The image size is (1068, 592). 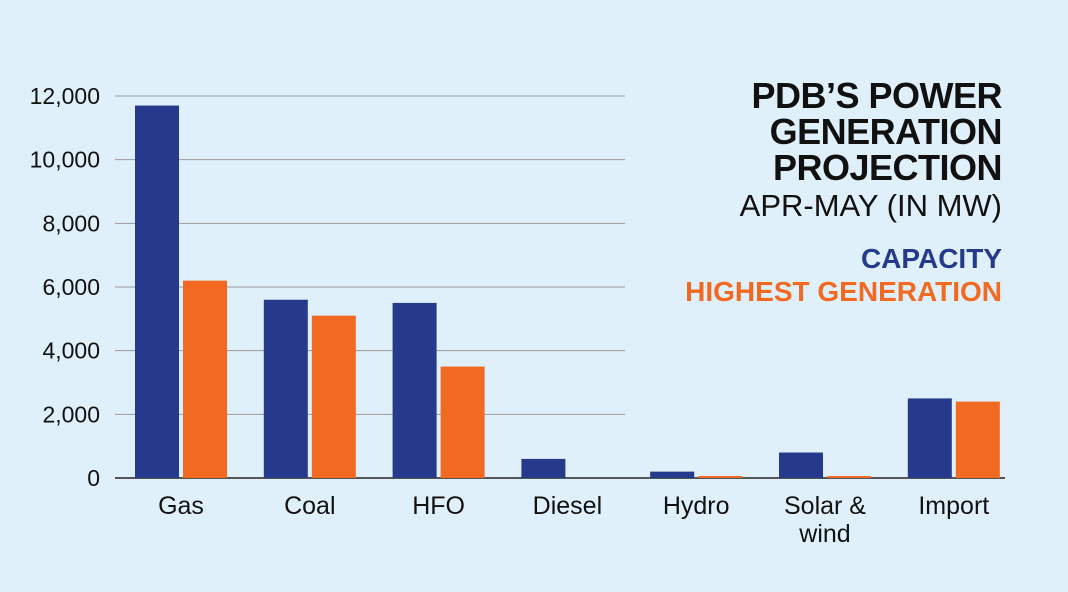 What do you see at coordinates (65, 96) in the screenshot?
I see `y-tick-label: 12,000` at bounding box center [65, 96].